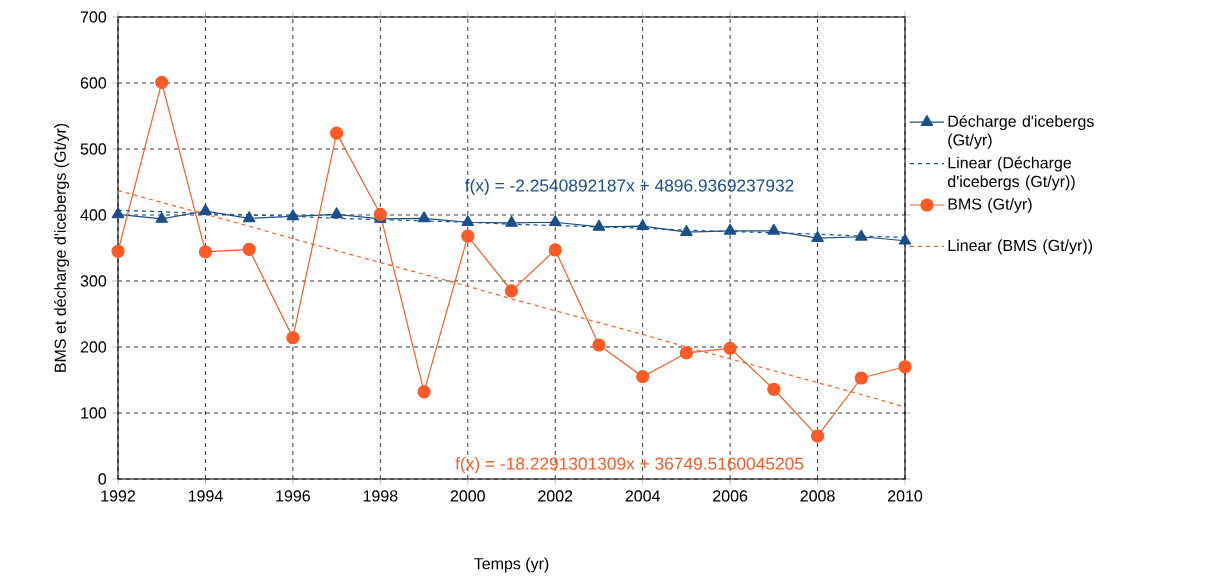 This screenshot has width=1206, height=581. I want to click on x-tick-label: 2000, so click(467, 496).